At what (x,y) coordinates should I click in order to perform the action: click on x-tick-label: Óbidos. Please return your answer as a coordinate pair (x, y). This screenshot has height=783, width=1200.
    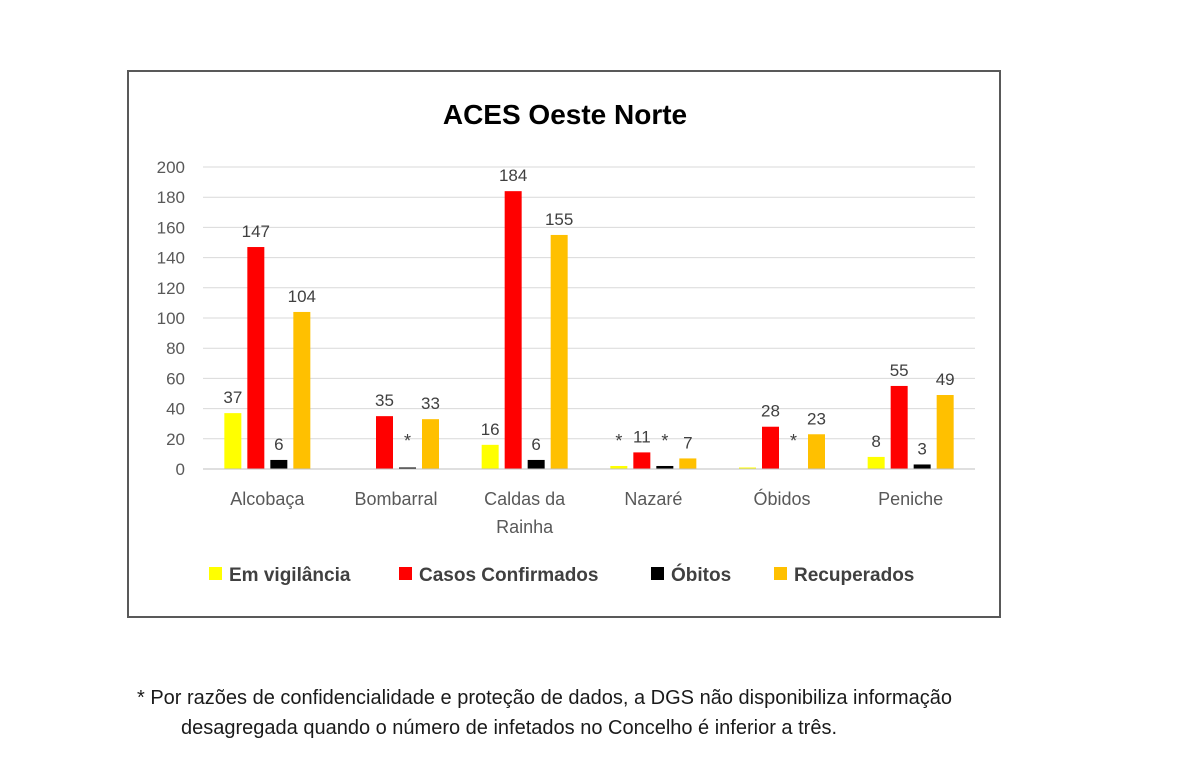
    Looking at the image, I should click on (781, 498).